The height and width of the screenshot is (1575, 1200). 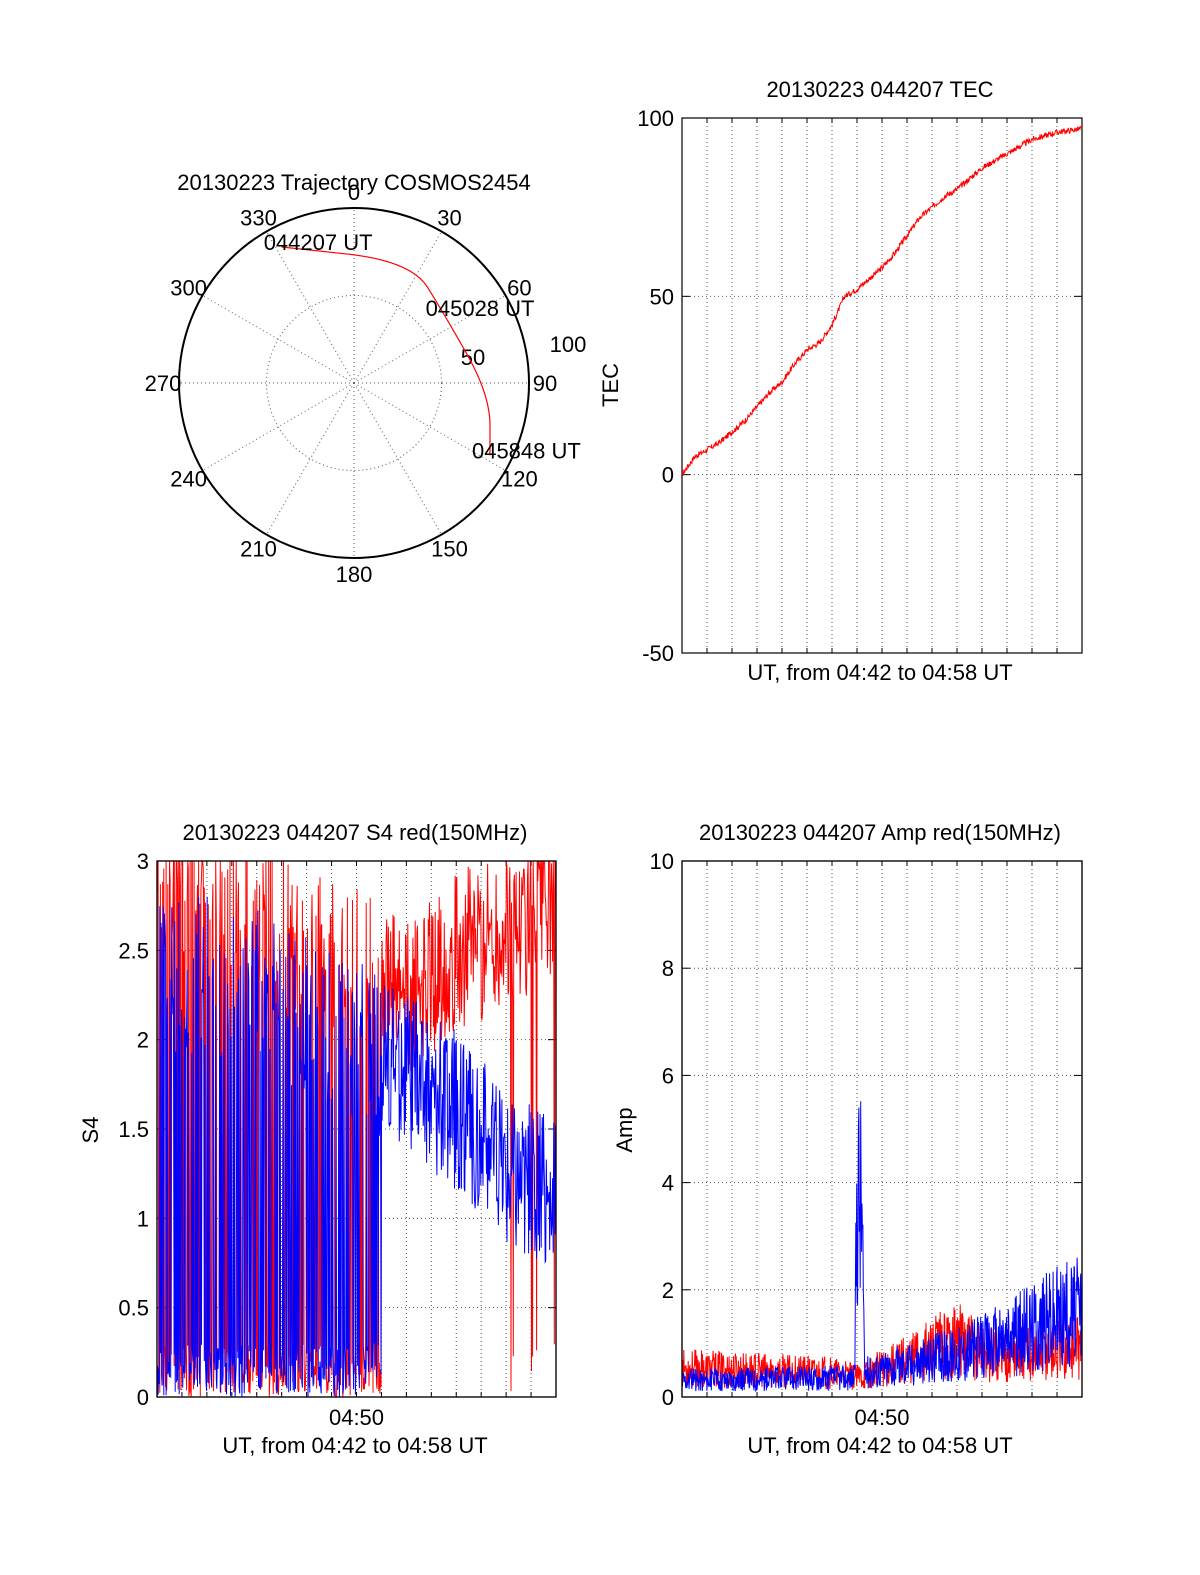 I want to click on amp-xlabel: UT, from 04:42 to 04:58 UT, so click(x=879, y=1445).